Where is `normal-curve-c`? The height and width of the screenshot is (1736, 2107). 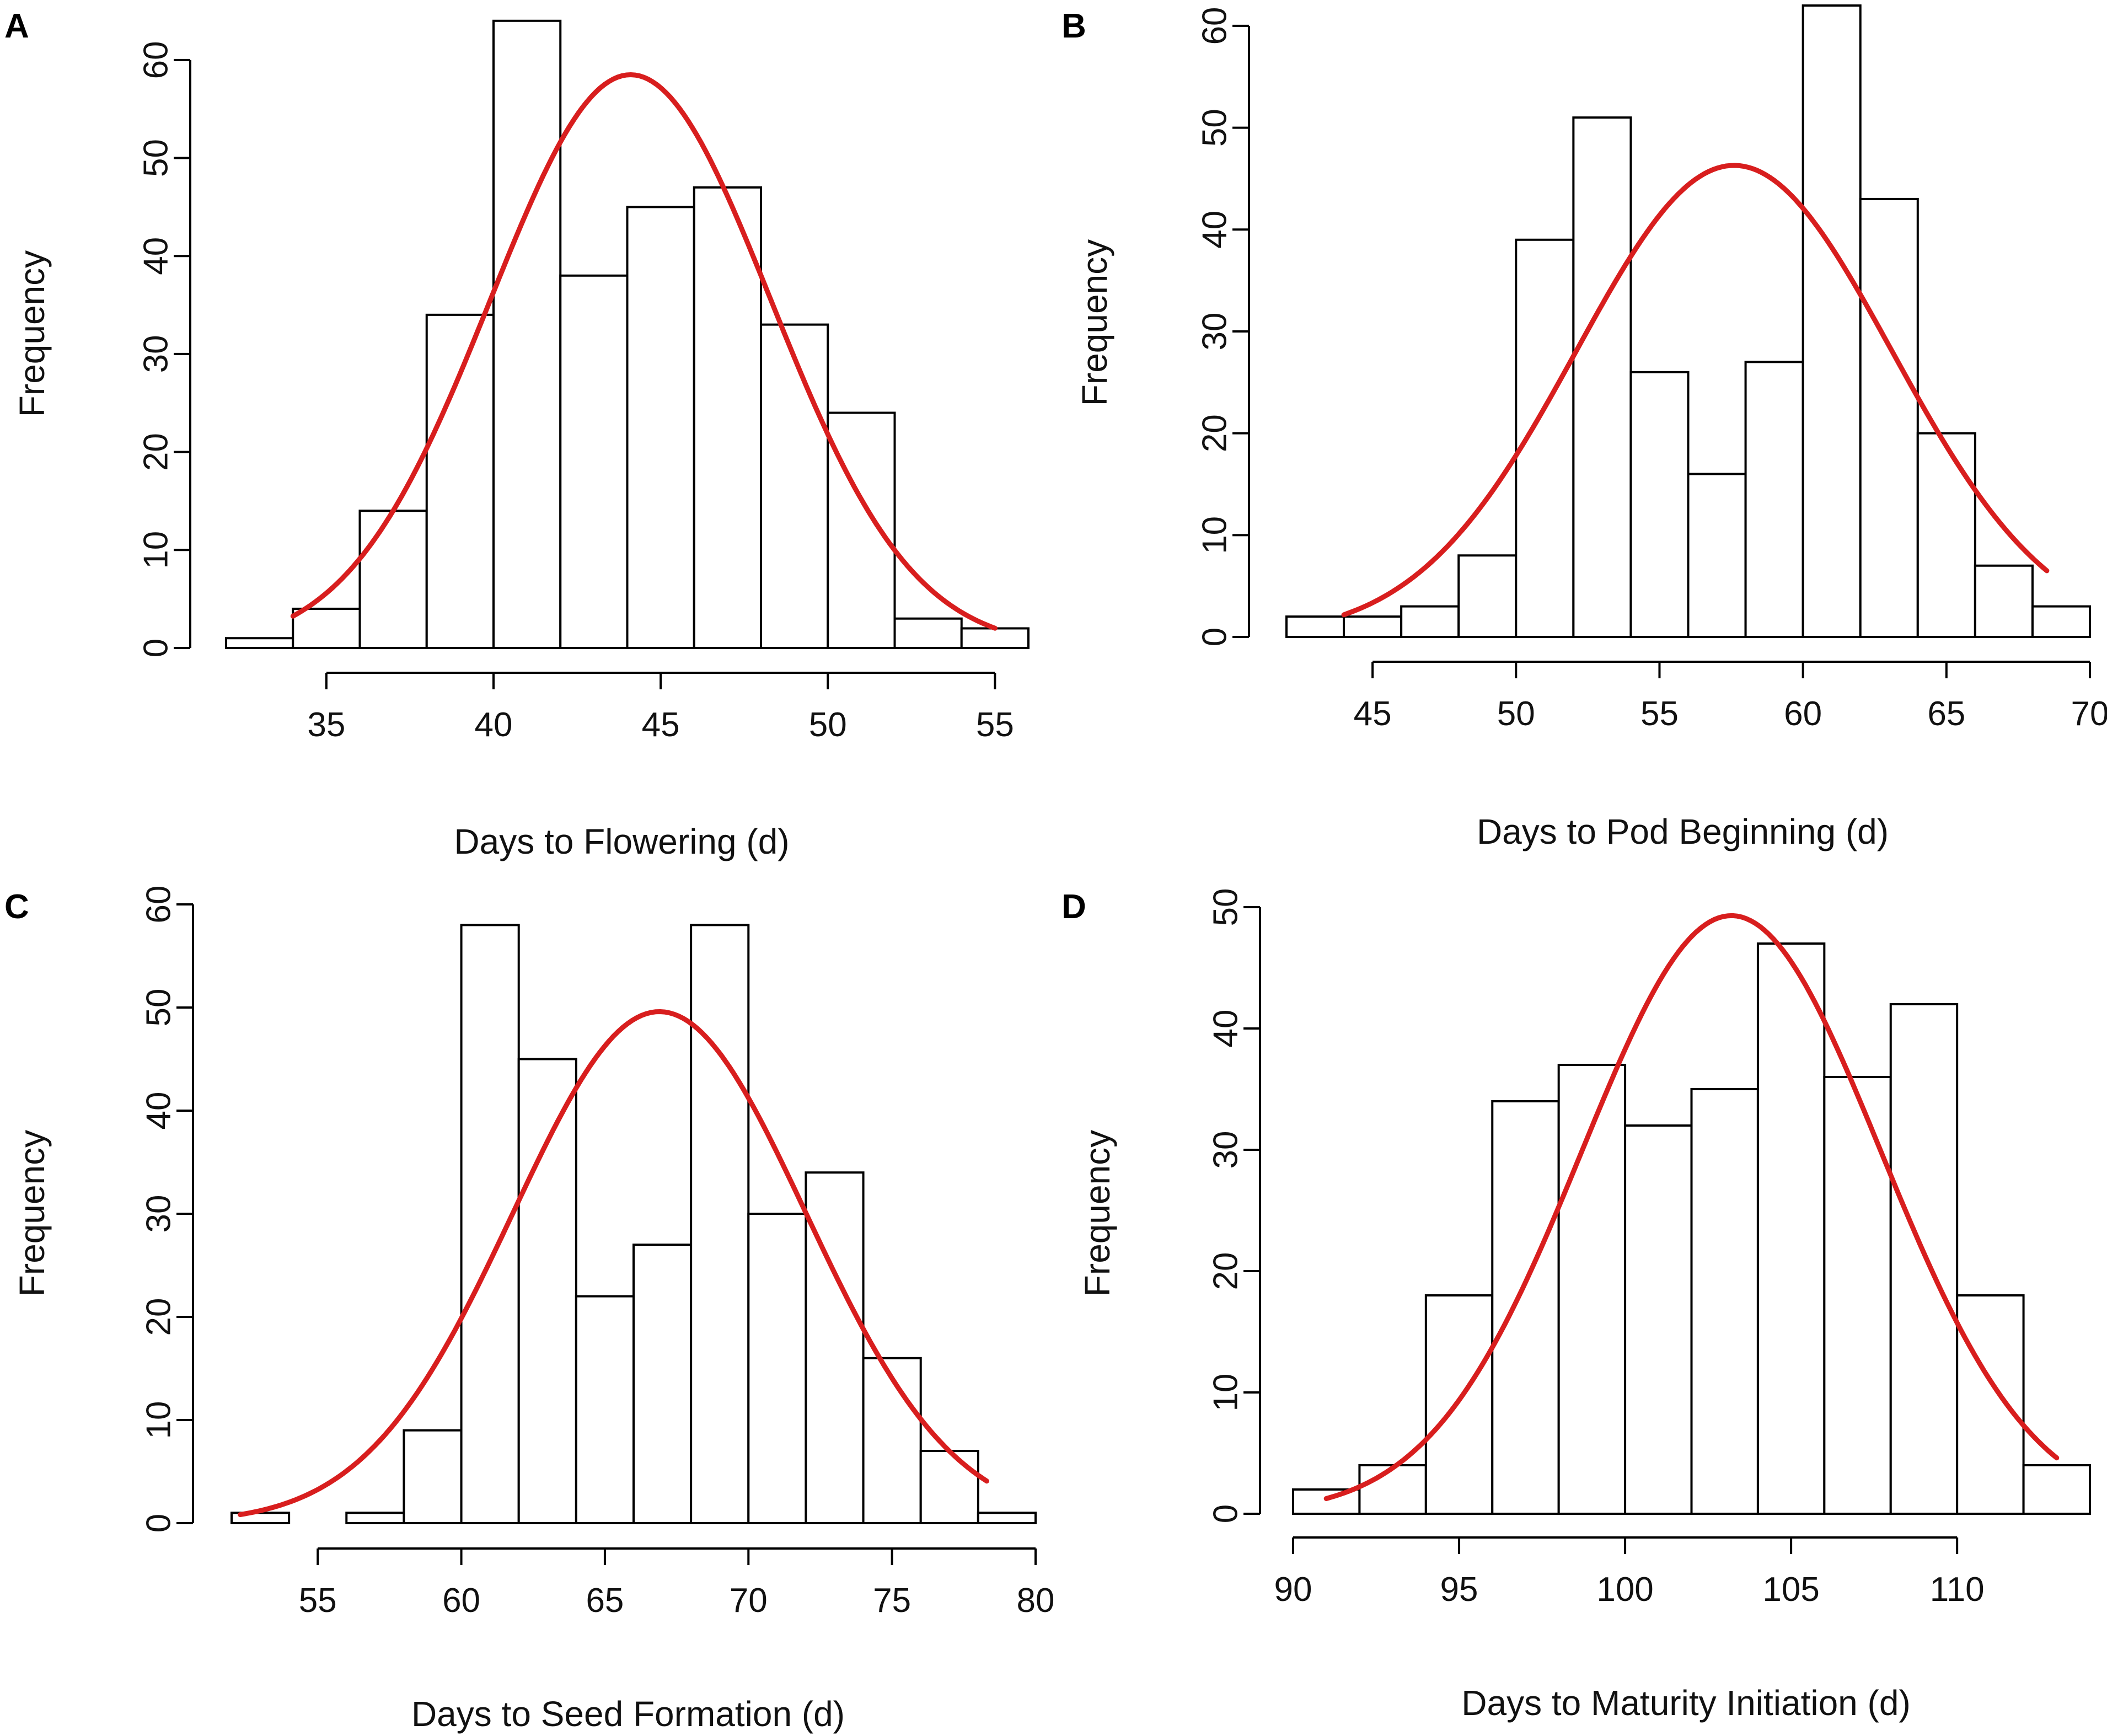 normal-curve-c is located at coordinates (613, 1263).